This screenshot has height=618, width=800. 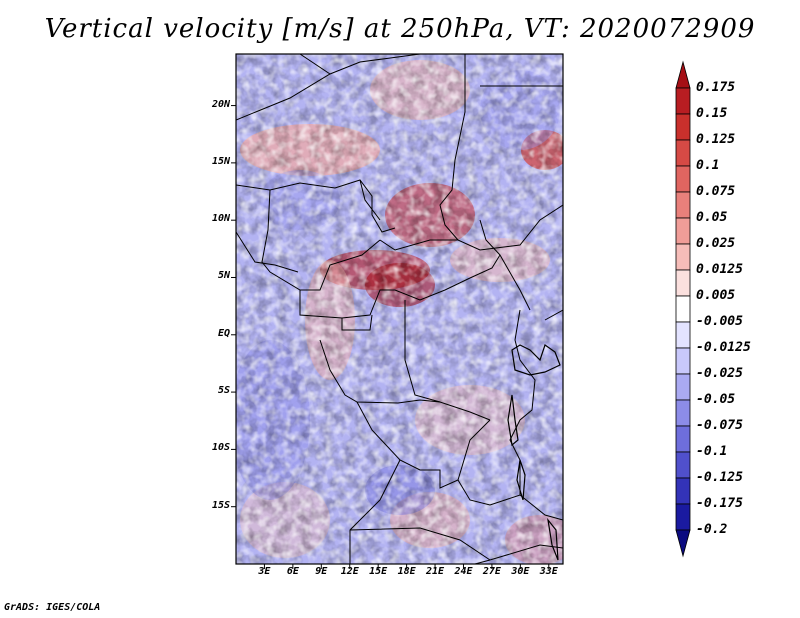 What do you see at coordinates (520, 571) in the screenshot?
I see `lon-tick-label: 30E` at bounding box center [520, 571].